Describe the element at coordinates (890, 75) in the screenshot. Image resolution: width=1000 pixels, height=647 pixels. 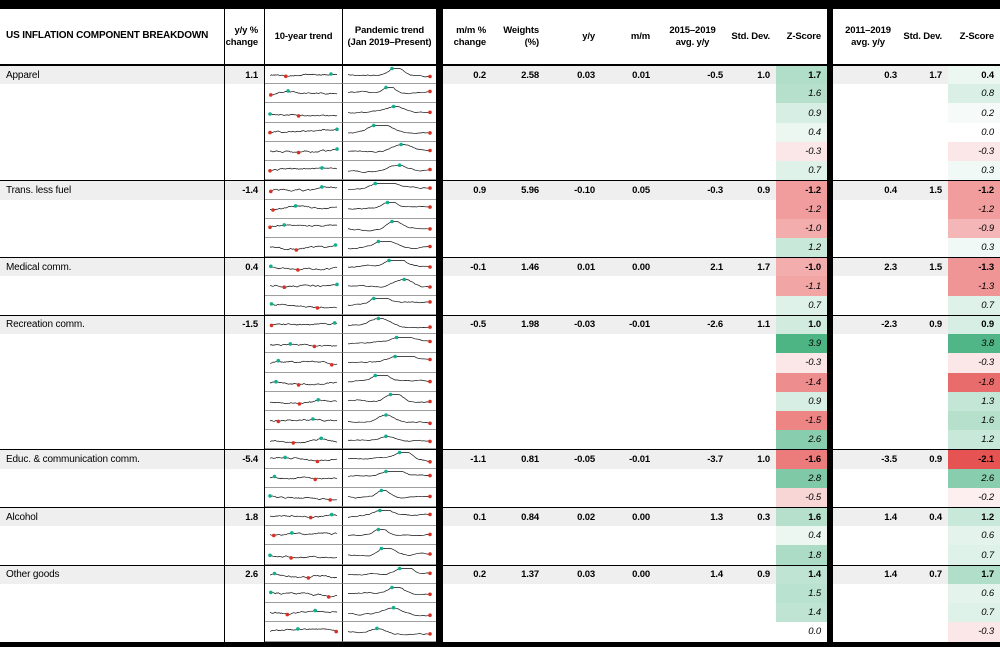
I see `avg-2011-2019-value: 0.3` at that location.